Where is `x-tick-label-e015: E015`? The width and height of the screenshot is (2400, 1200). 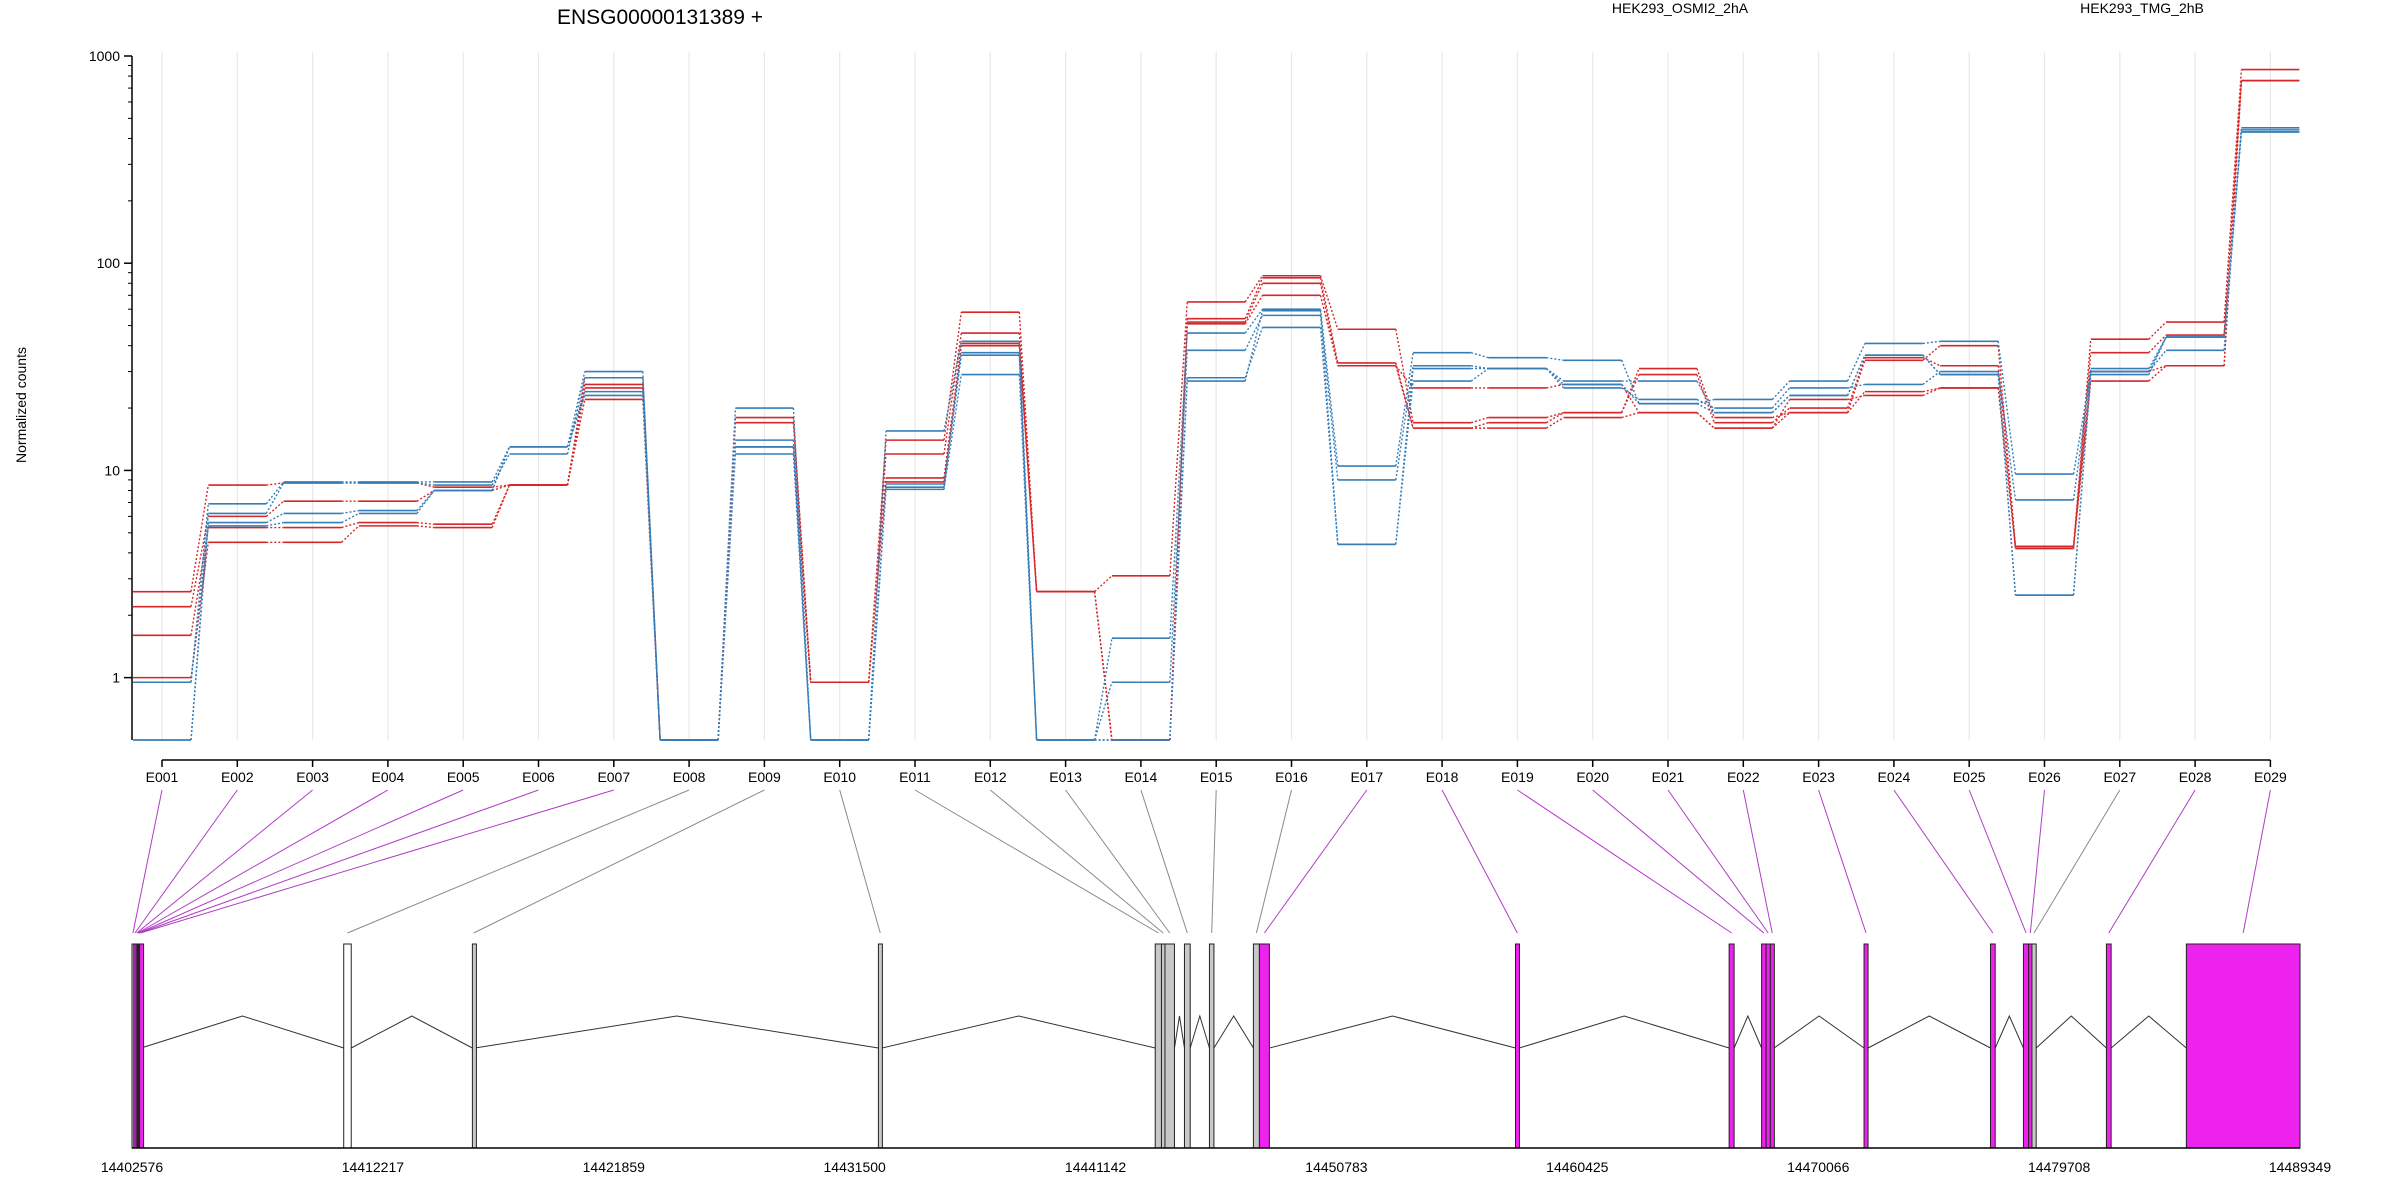 x-tick-label-e015: E015 is located at coordinates (1216, 777).